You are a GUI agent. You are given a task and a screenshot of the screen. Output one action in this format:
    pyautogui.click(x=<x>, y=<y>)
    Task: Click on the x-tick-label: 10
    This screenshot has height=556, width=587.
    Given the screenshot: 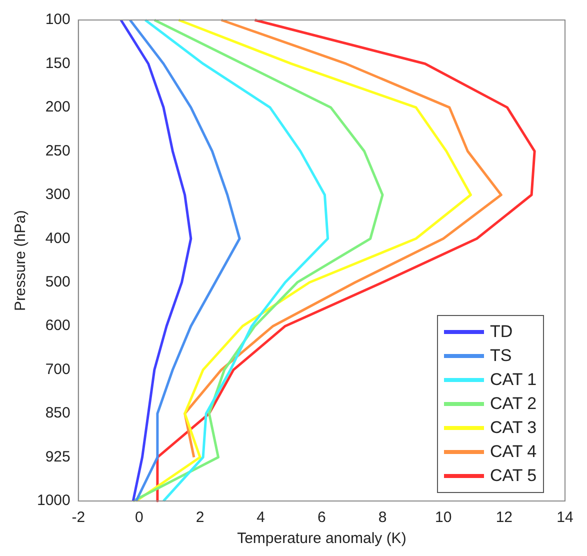 What is the action you would take?
    pyautogui.click(x=443, y=517)
    